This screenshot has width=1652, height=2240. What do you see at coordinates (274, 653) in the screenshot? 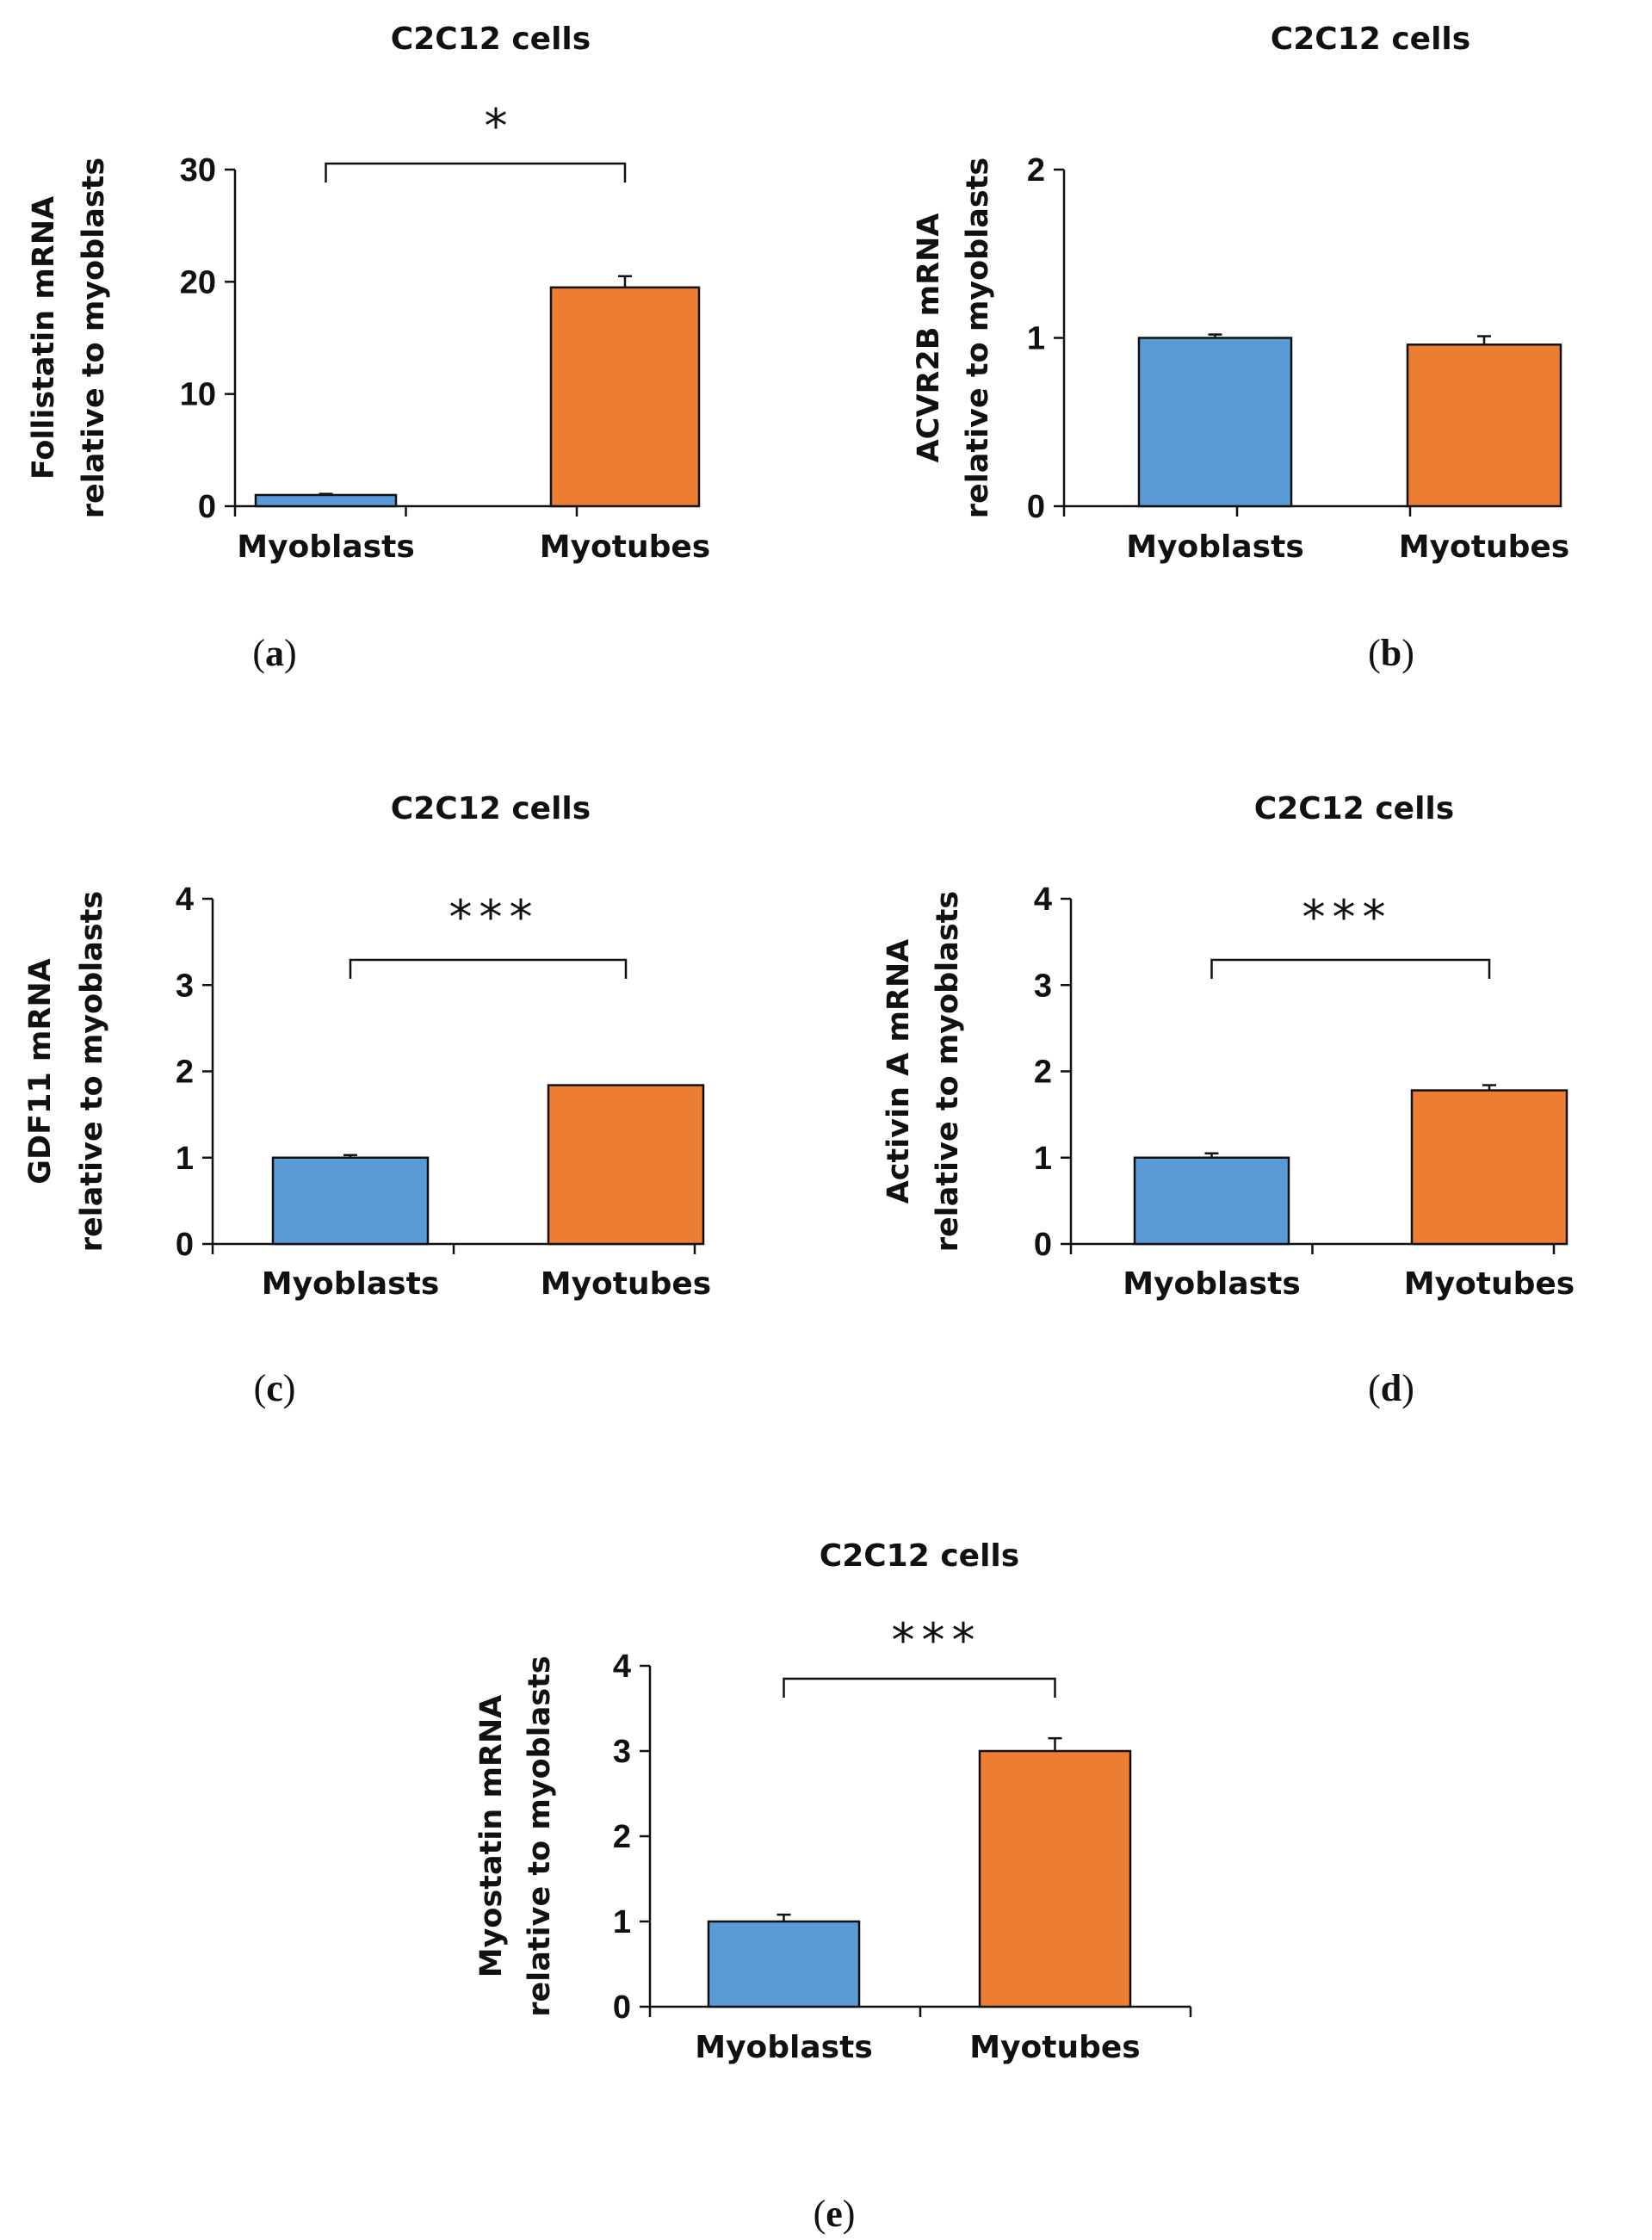
I see `panel-label: (a)` at bounding box center [274, 653].